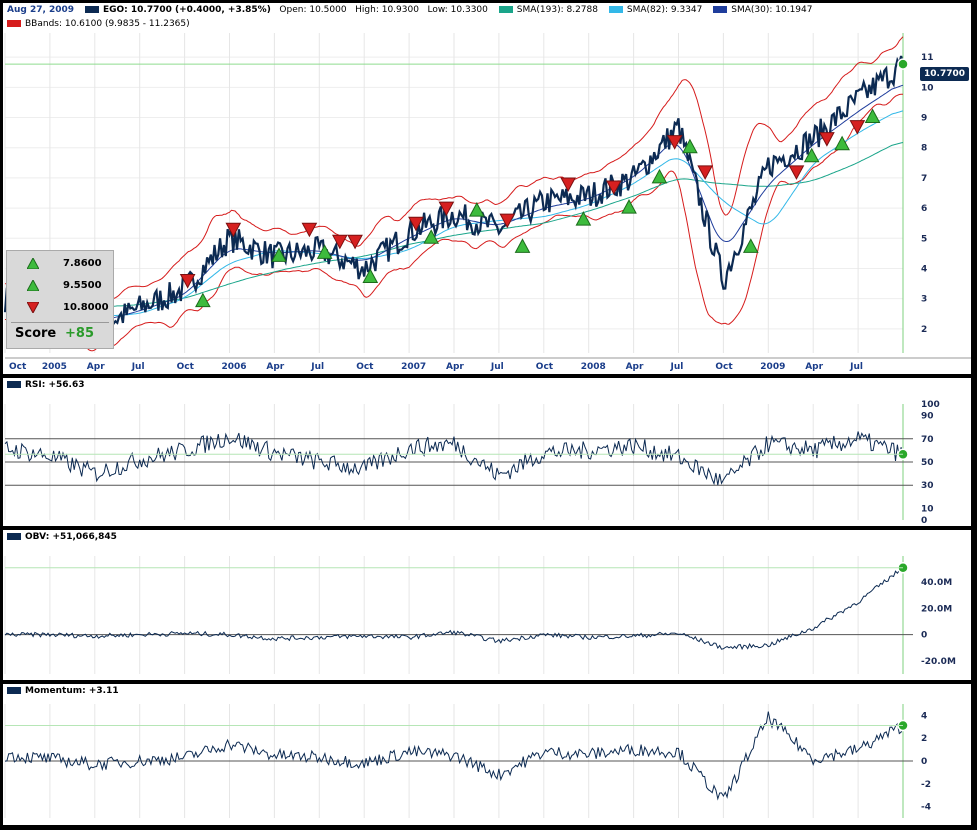 The width and height of the screenshot is (977, 830). What do you see at coordinates (14, 384) in the screenshot?
I see `rsi-swatch` at bounding box center [14, 384].